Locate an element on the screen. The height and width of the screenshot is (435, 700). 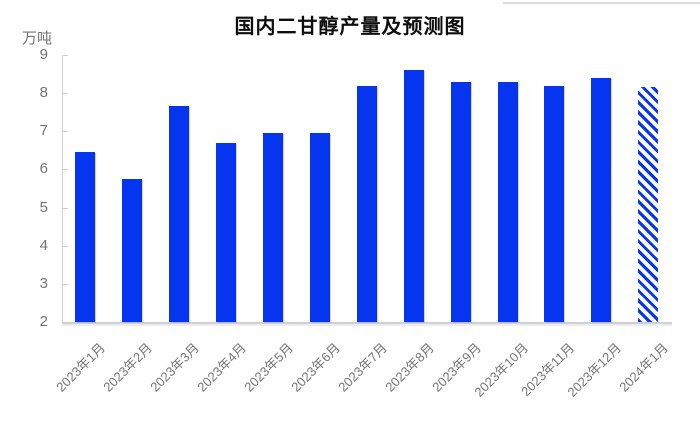
y-axis-tick-label: 3 is located at coordinates (43, 283).